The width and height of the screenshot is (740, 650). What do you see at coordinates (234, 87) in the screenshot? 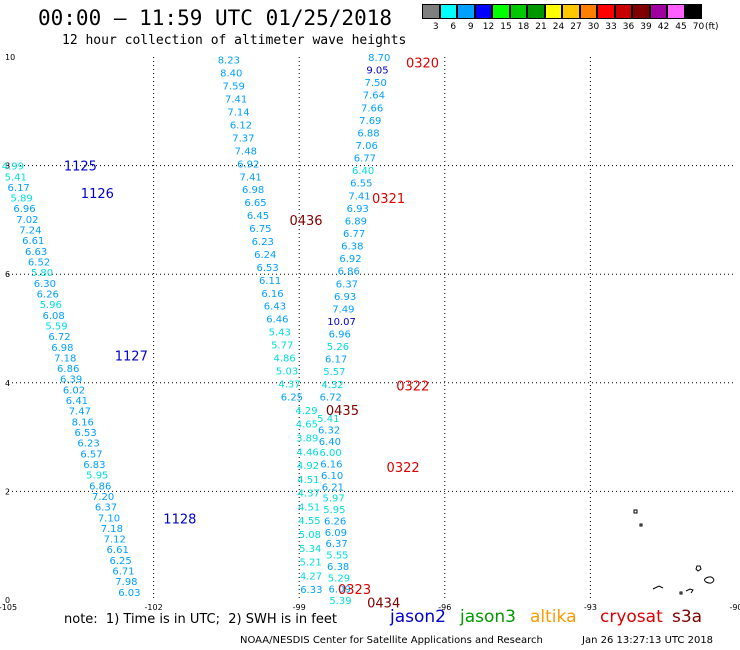
I see `wave-height-value: 7.59` at bounding box center [234, 87].